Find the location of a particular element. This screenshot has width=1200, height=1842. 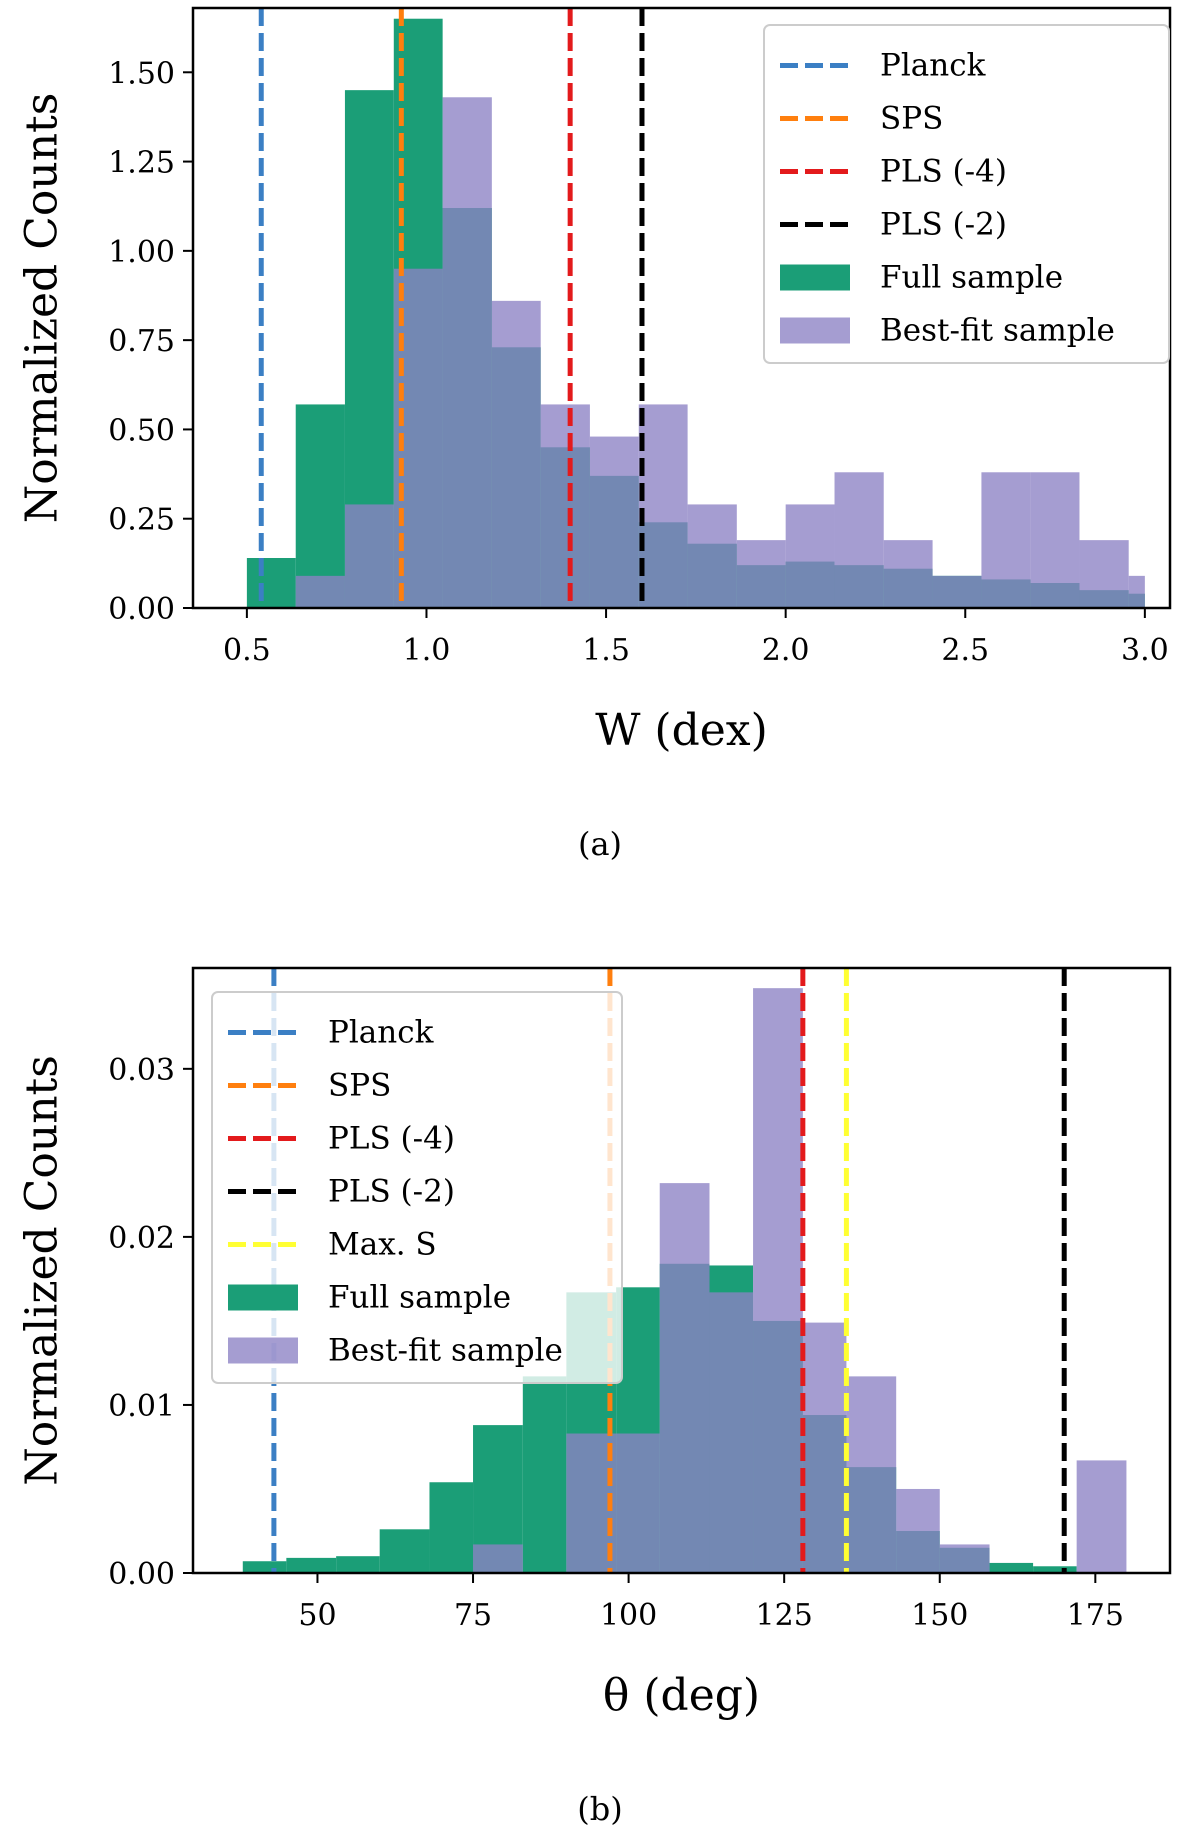

x-tick-label: 2.5 is located at coordinates (965, 650).